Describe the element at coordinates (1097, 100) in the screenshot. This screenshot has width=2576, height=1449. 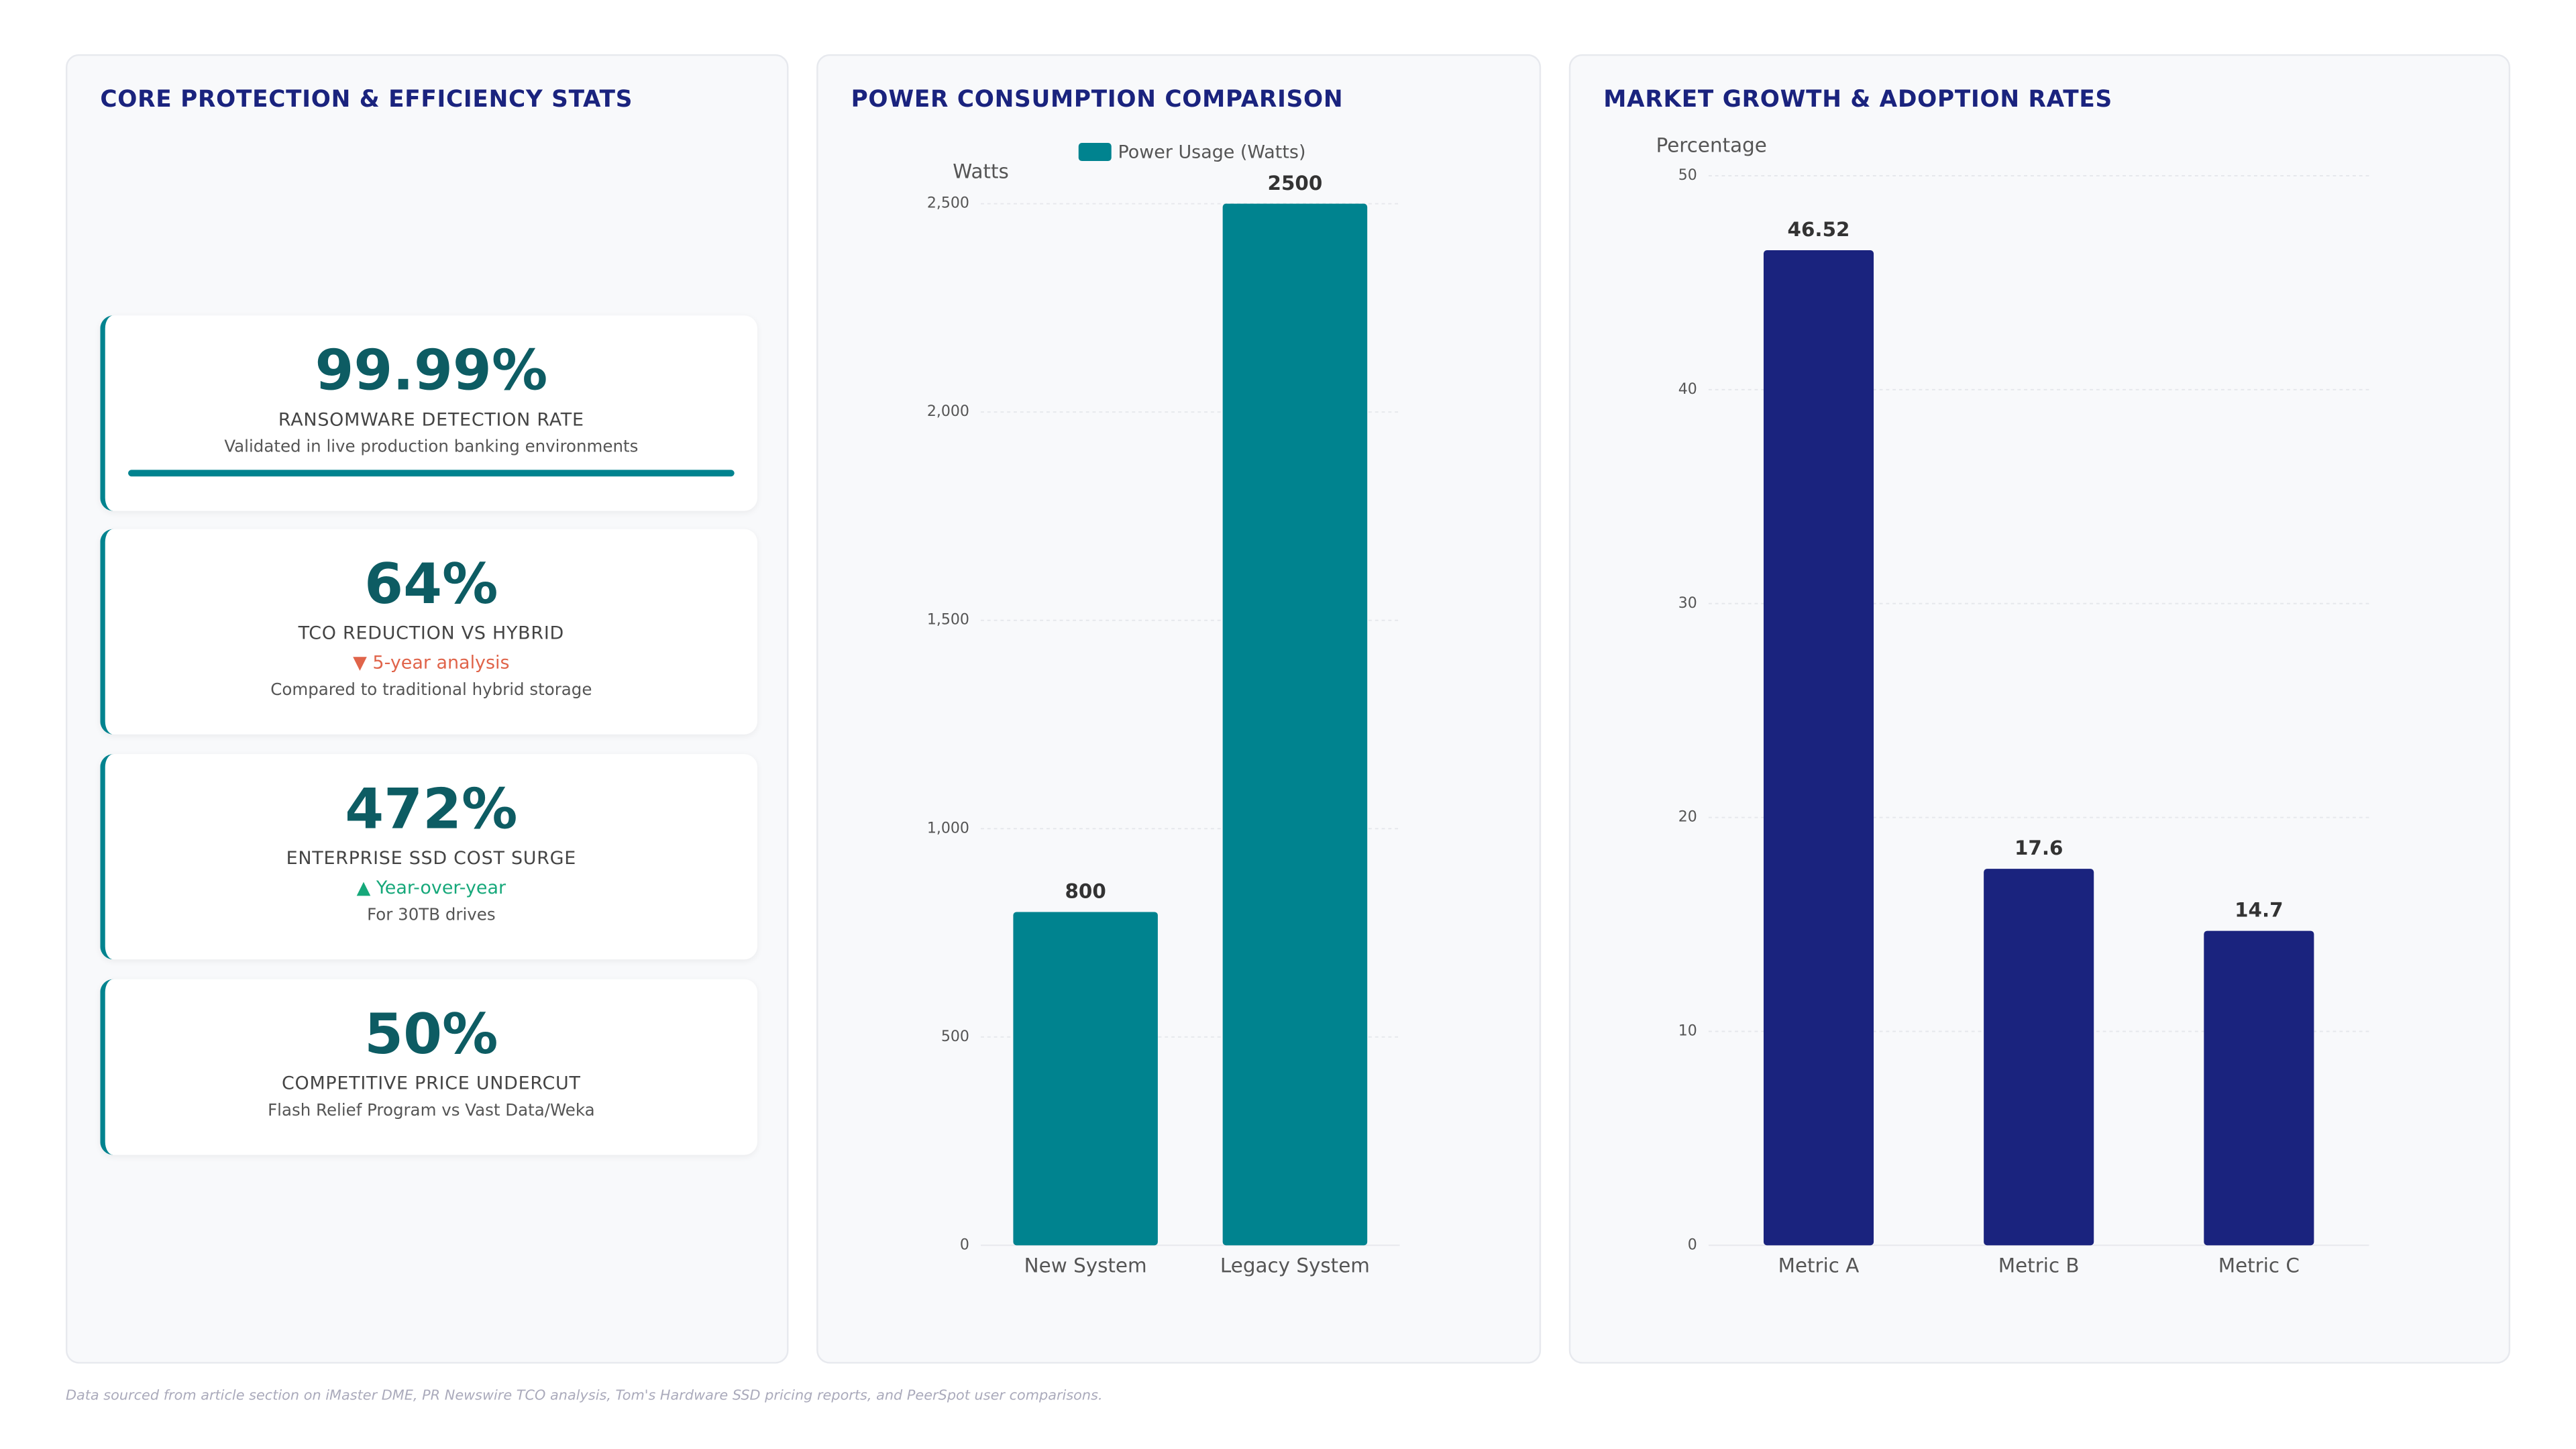
I see `panel-title: POWER CONSUMPTION COMPARISON` at that location.